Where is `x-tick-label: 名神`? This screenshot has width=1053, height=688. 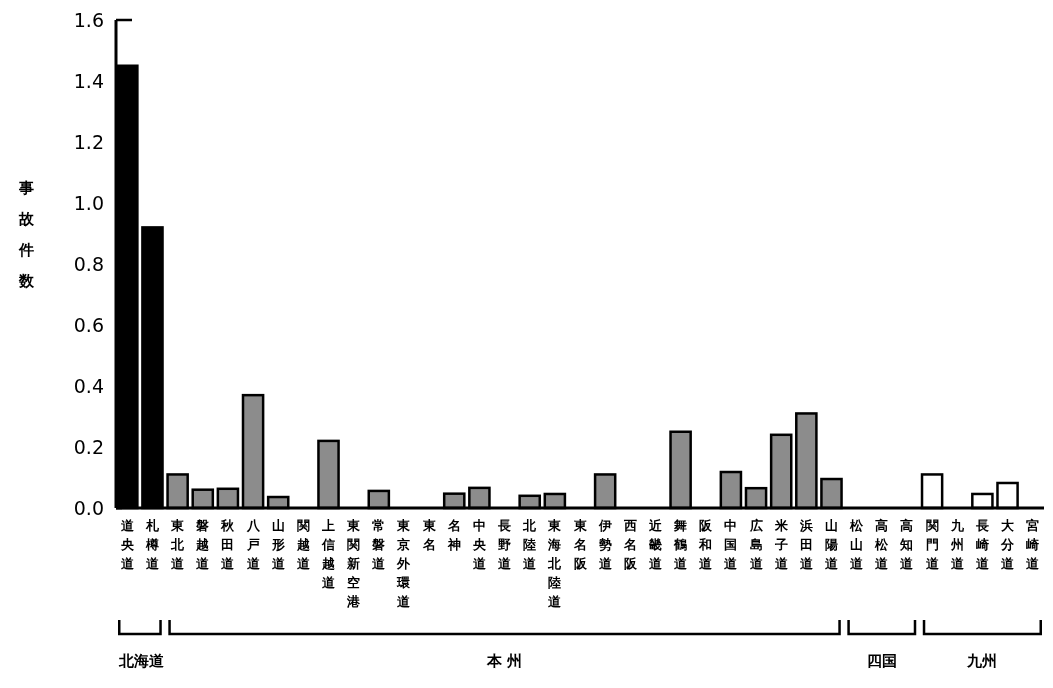 x-tick-label: 名神 is located at coordinates (453, 535).